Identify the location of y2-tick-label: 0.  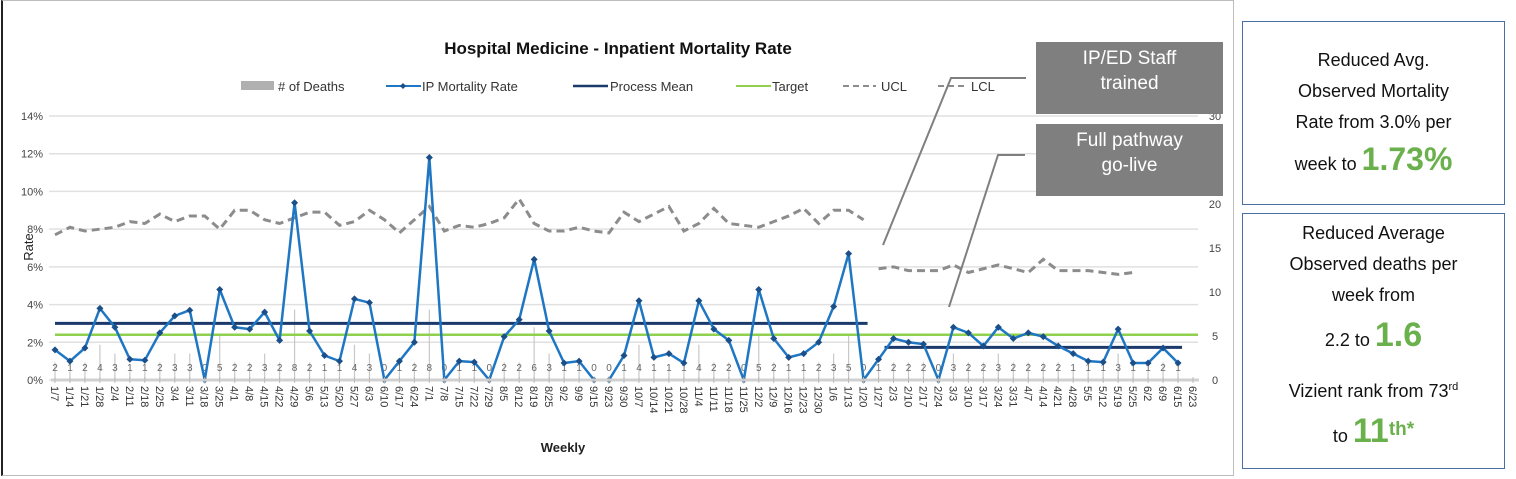
(1215, 381).